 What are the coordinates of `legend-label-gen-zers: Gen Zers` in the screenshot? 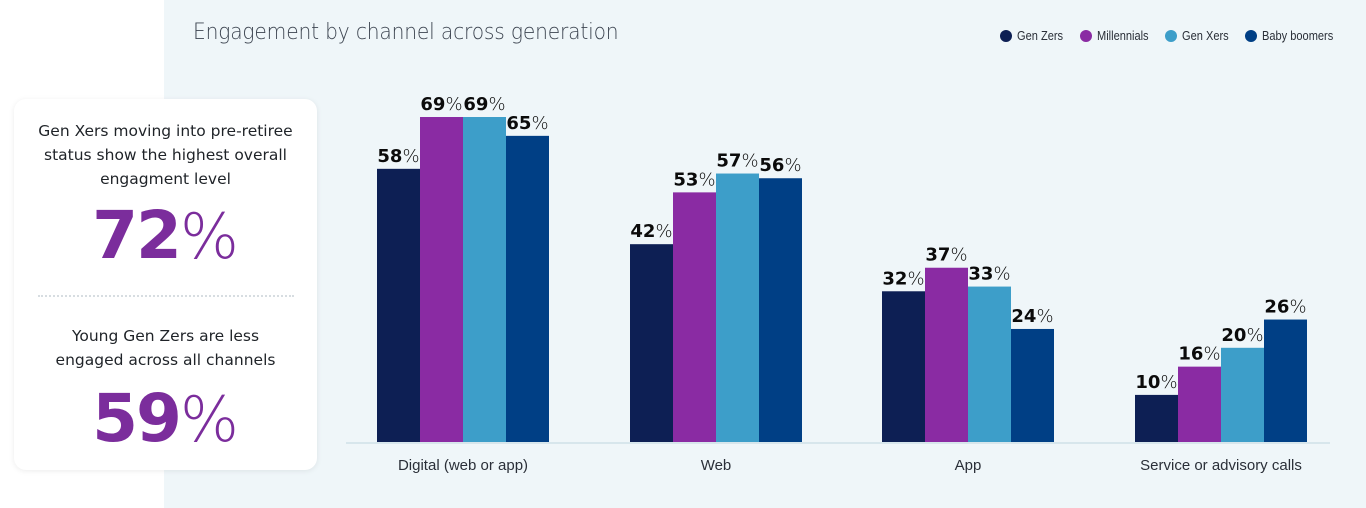 It's located at (1040, 35).